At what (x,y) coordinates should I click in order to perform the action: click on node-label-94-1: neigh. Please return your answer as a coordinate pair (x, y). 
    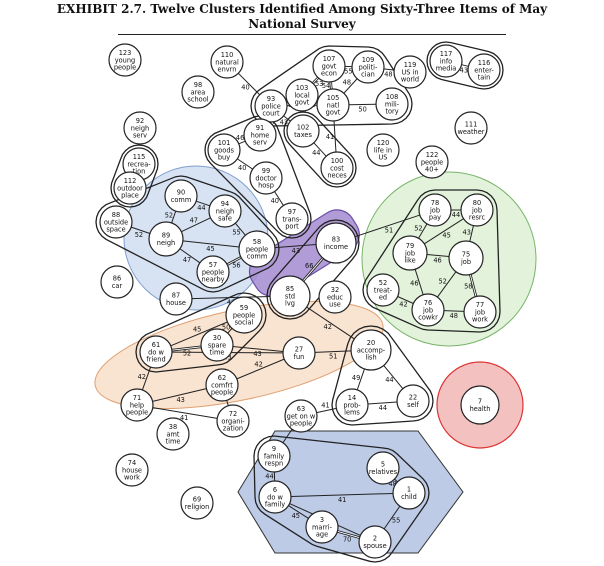
    Looking at the image, I should click on (225, 211).